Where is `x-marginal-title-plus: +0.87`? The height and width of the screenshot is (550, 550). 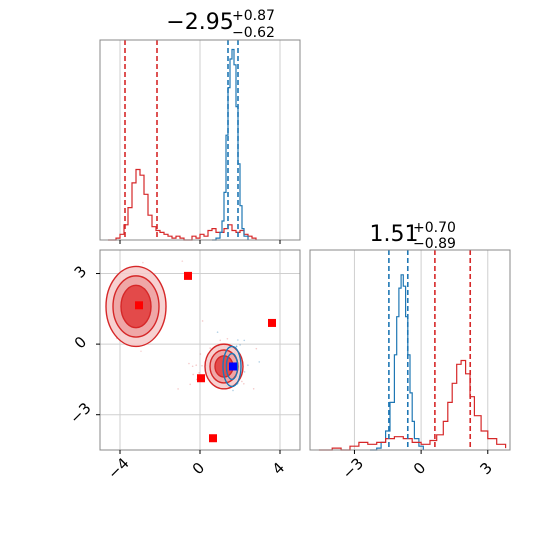
x-marginal-title-plus: +0.87 is located at coordinates (253, 16).